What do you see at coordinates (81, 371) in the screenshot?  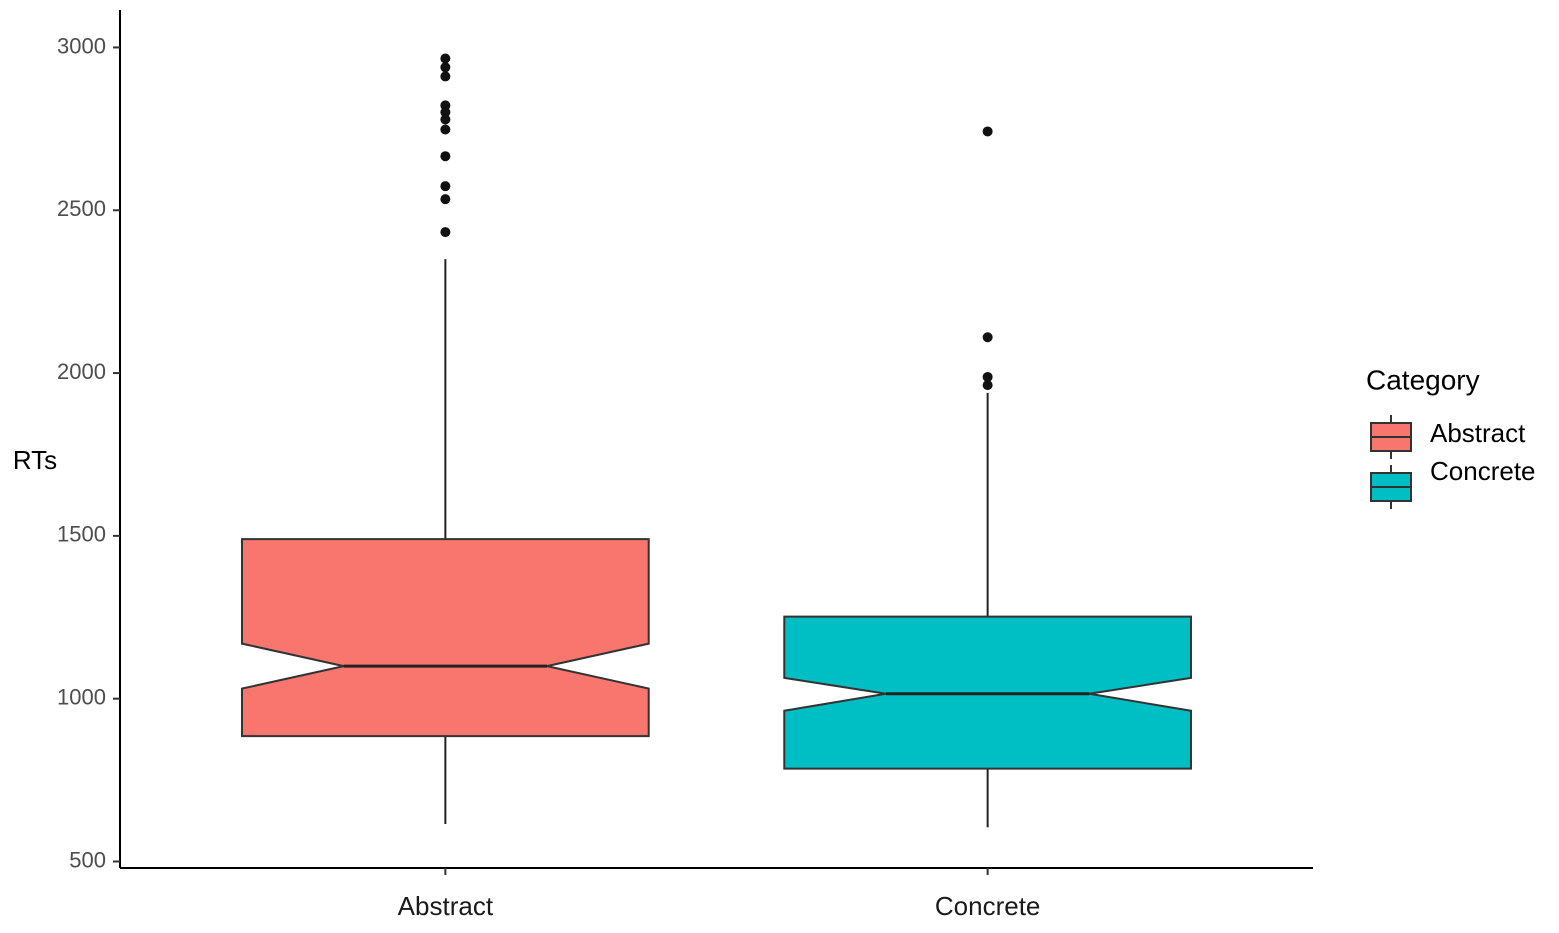 I see `y-tick-label: 2000` at bounding box center [81, 371].